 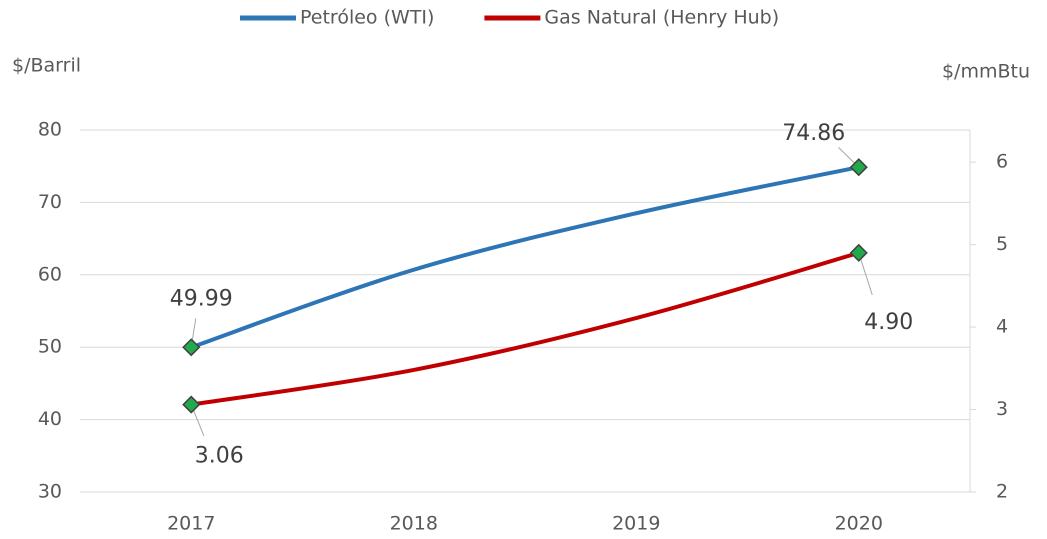 I want to click on y2-tick-label: 6, so click(x=1002, y=162).